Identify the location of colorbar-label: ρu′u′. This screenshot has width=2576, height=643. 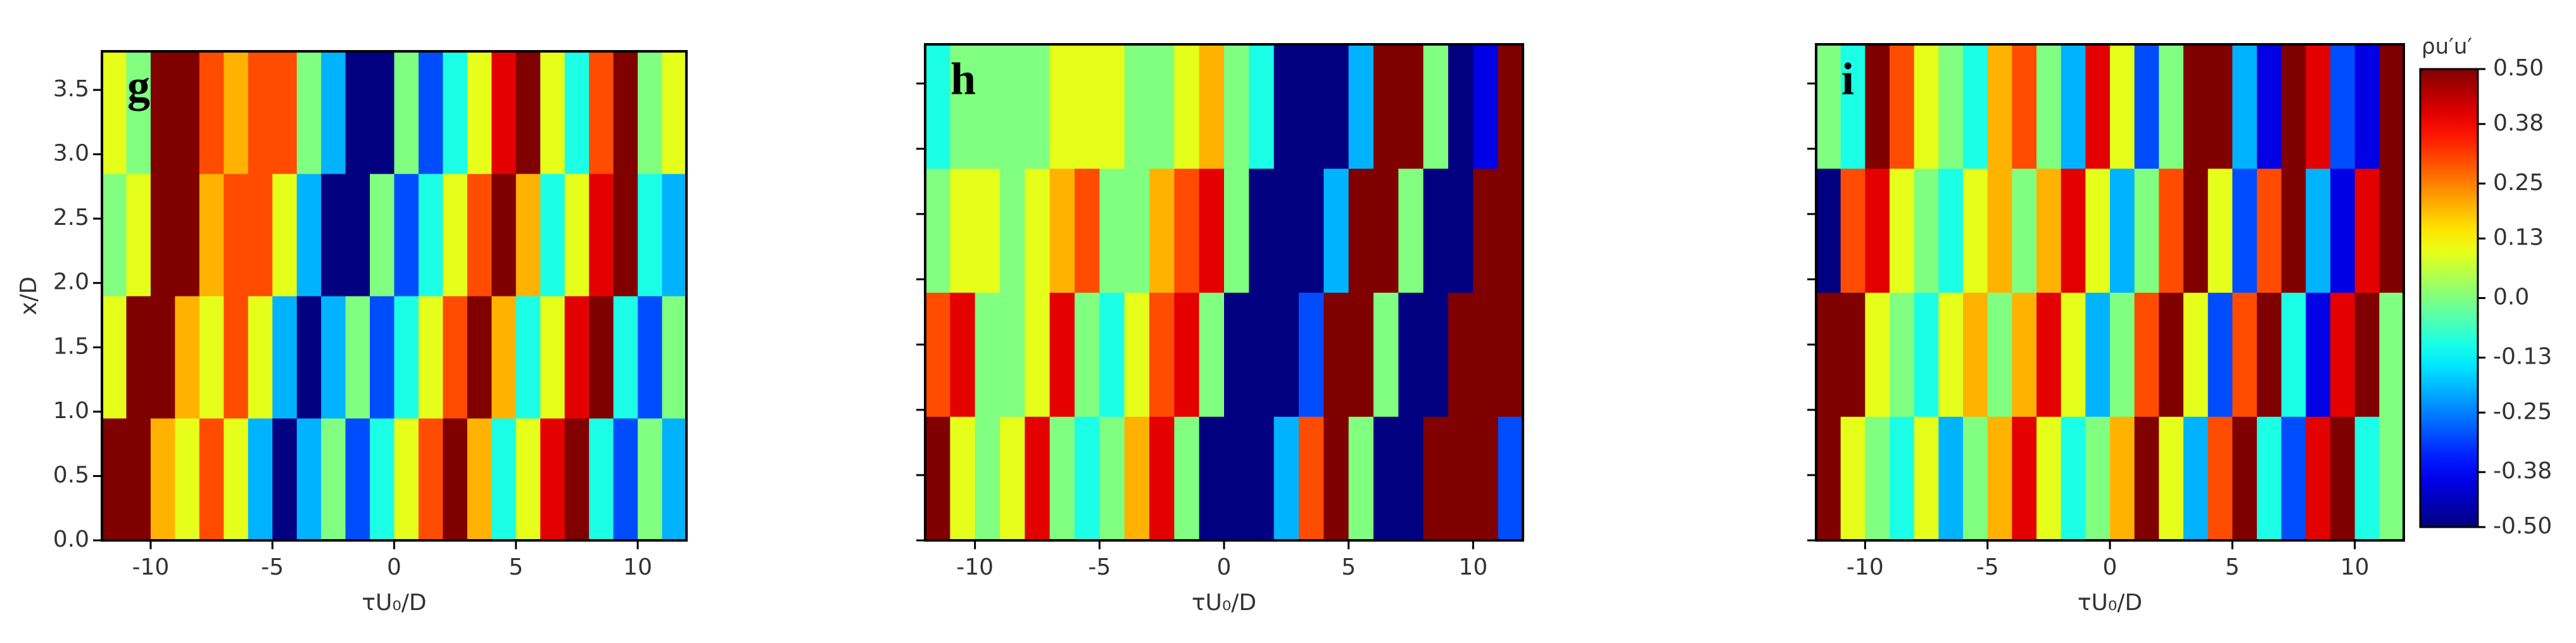
(2446, 47).